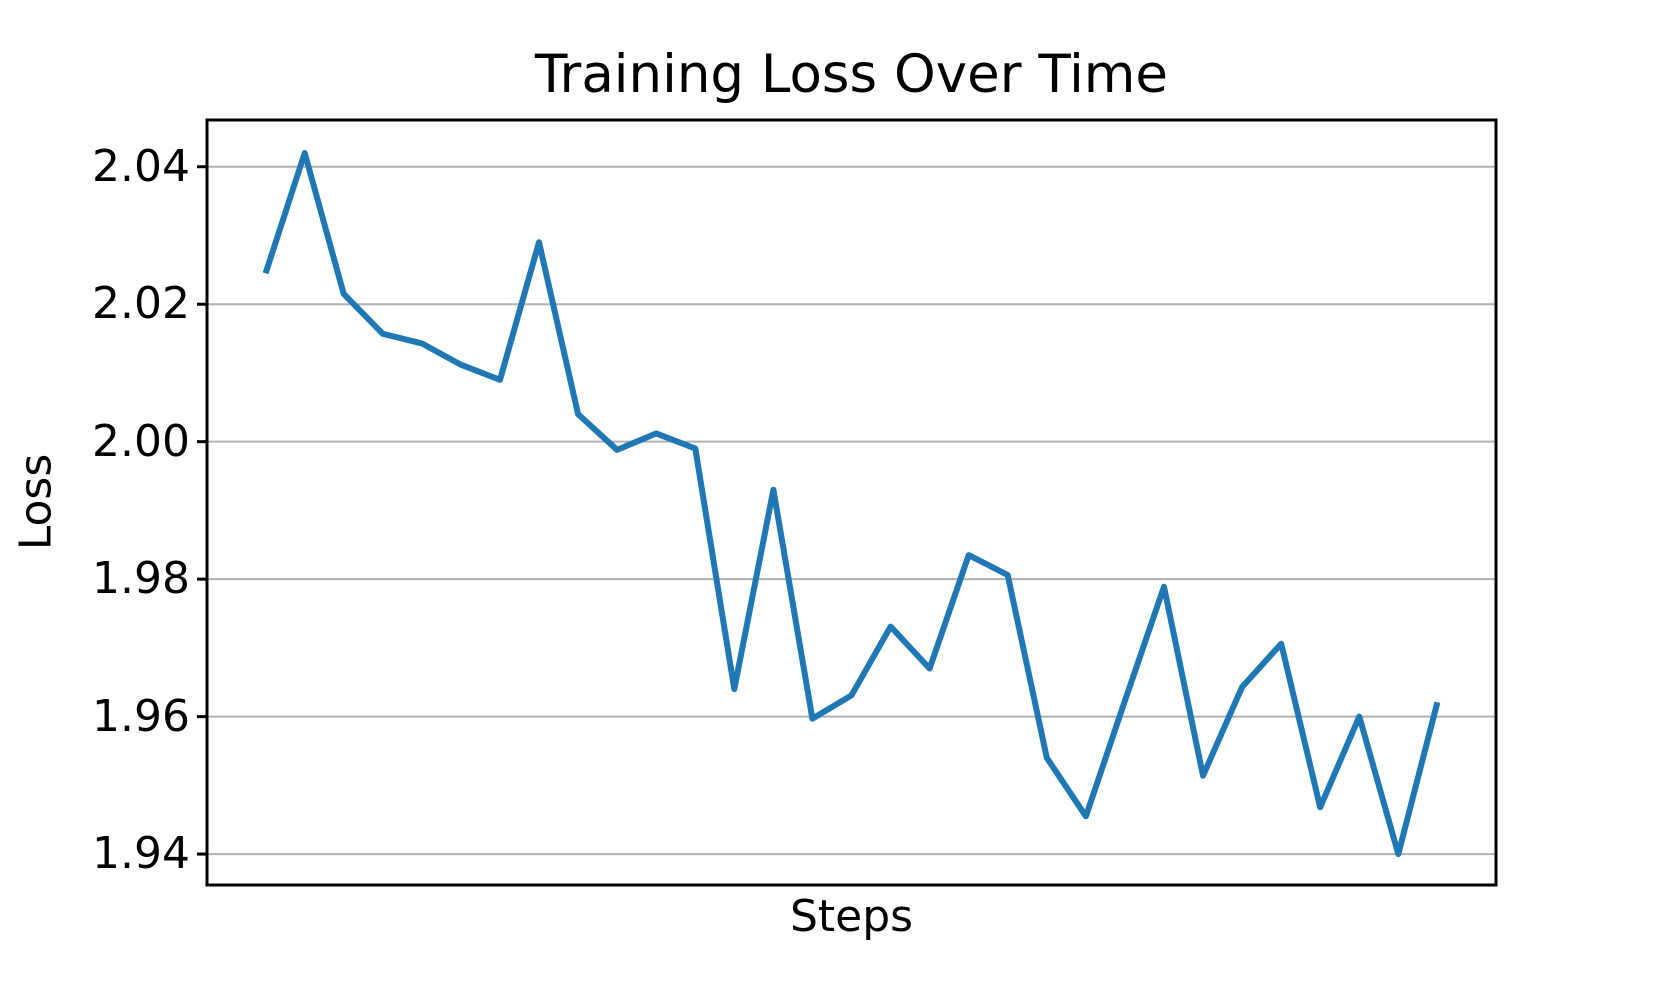 The image size is (1661, 997). Describe the element at coordinates (141, 166) in the screenshot. I see `y-tick-label: 2.04` at that location.